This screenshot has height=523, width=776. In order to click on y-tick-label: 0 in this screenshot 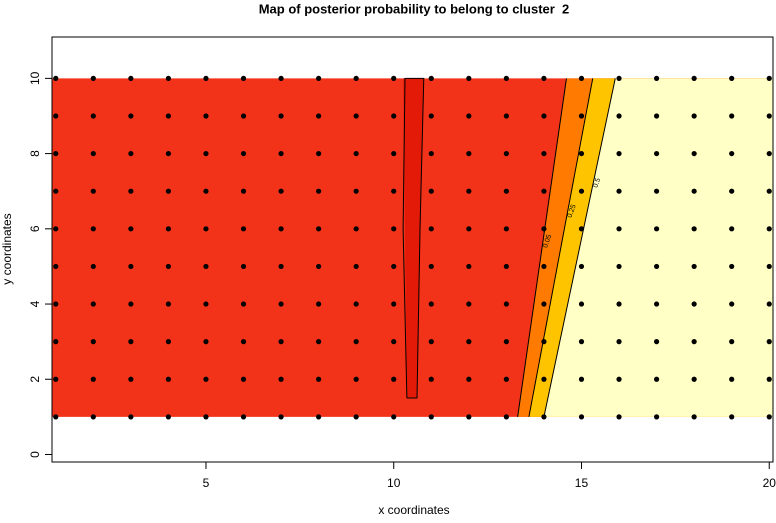, I will do `click(35, 454)`.